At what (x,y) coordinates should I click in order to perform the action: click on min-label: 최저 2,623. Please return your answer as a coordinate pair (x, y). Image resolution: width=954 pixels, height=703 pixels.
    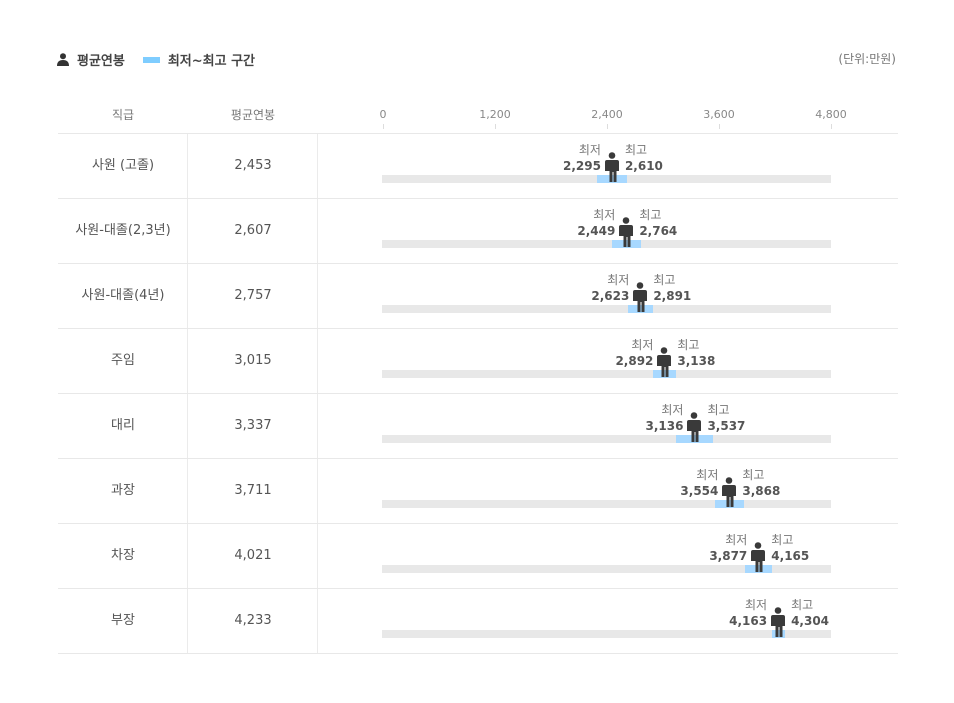
    Looking at the image, I should click on (610, 288).